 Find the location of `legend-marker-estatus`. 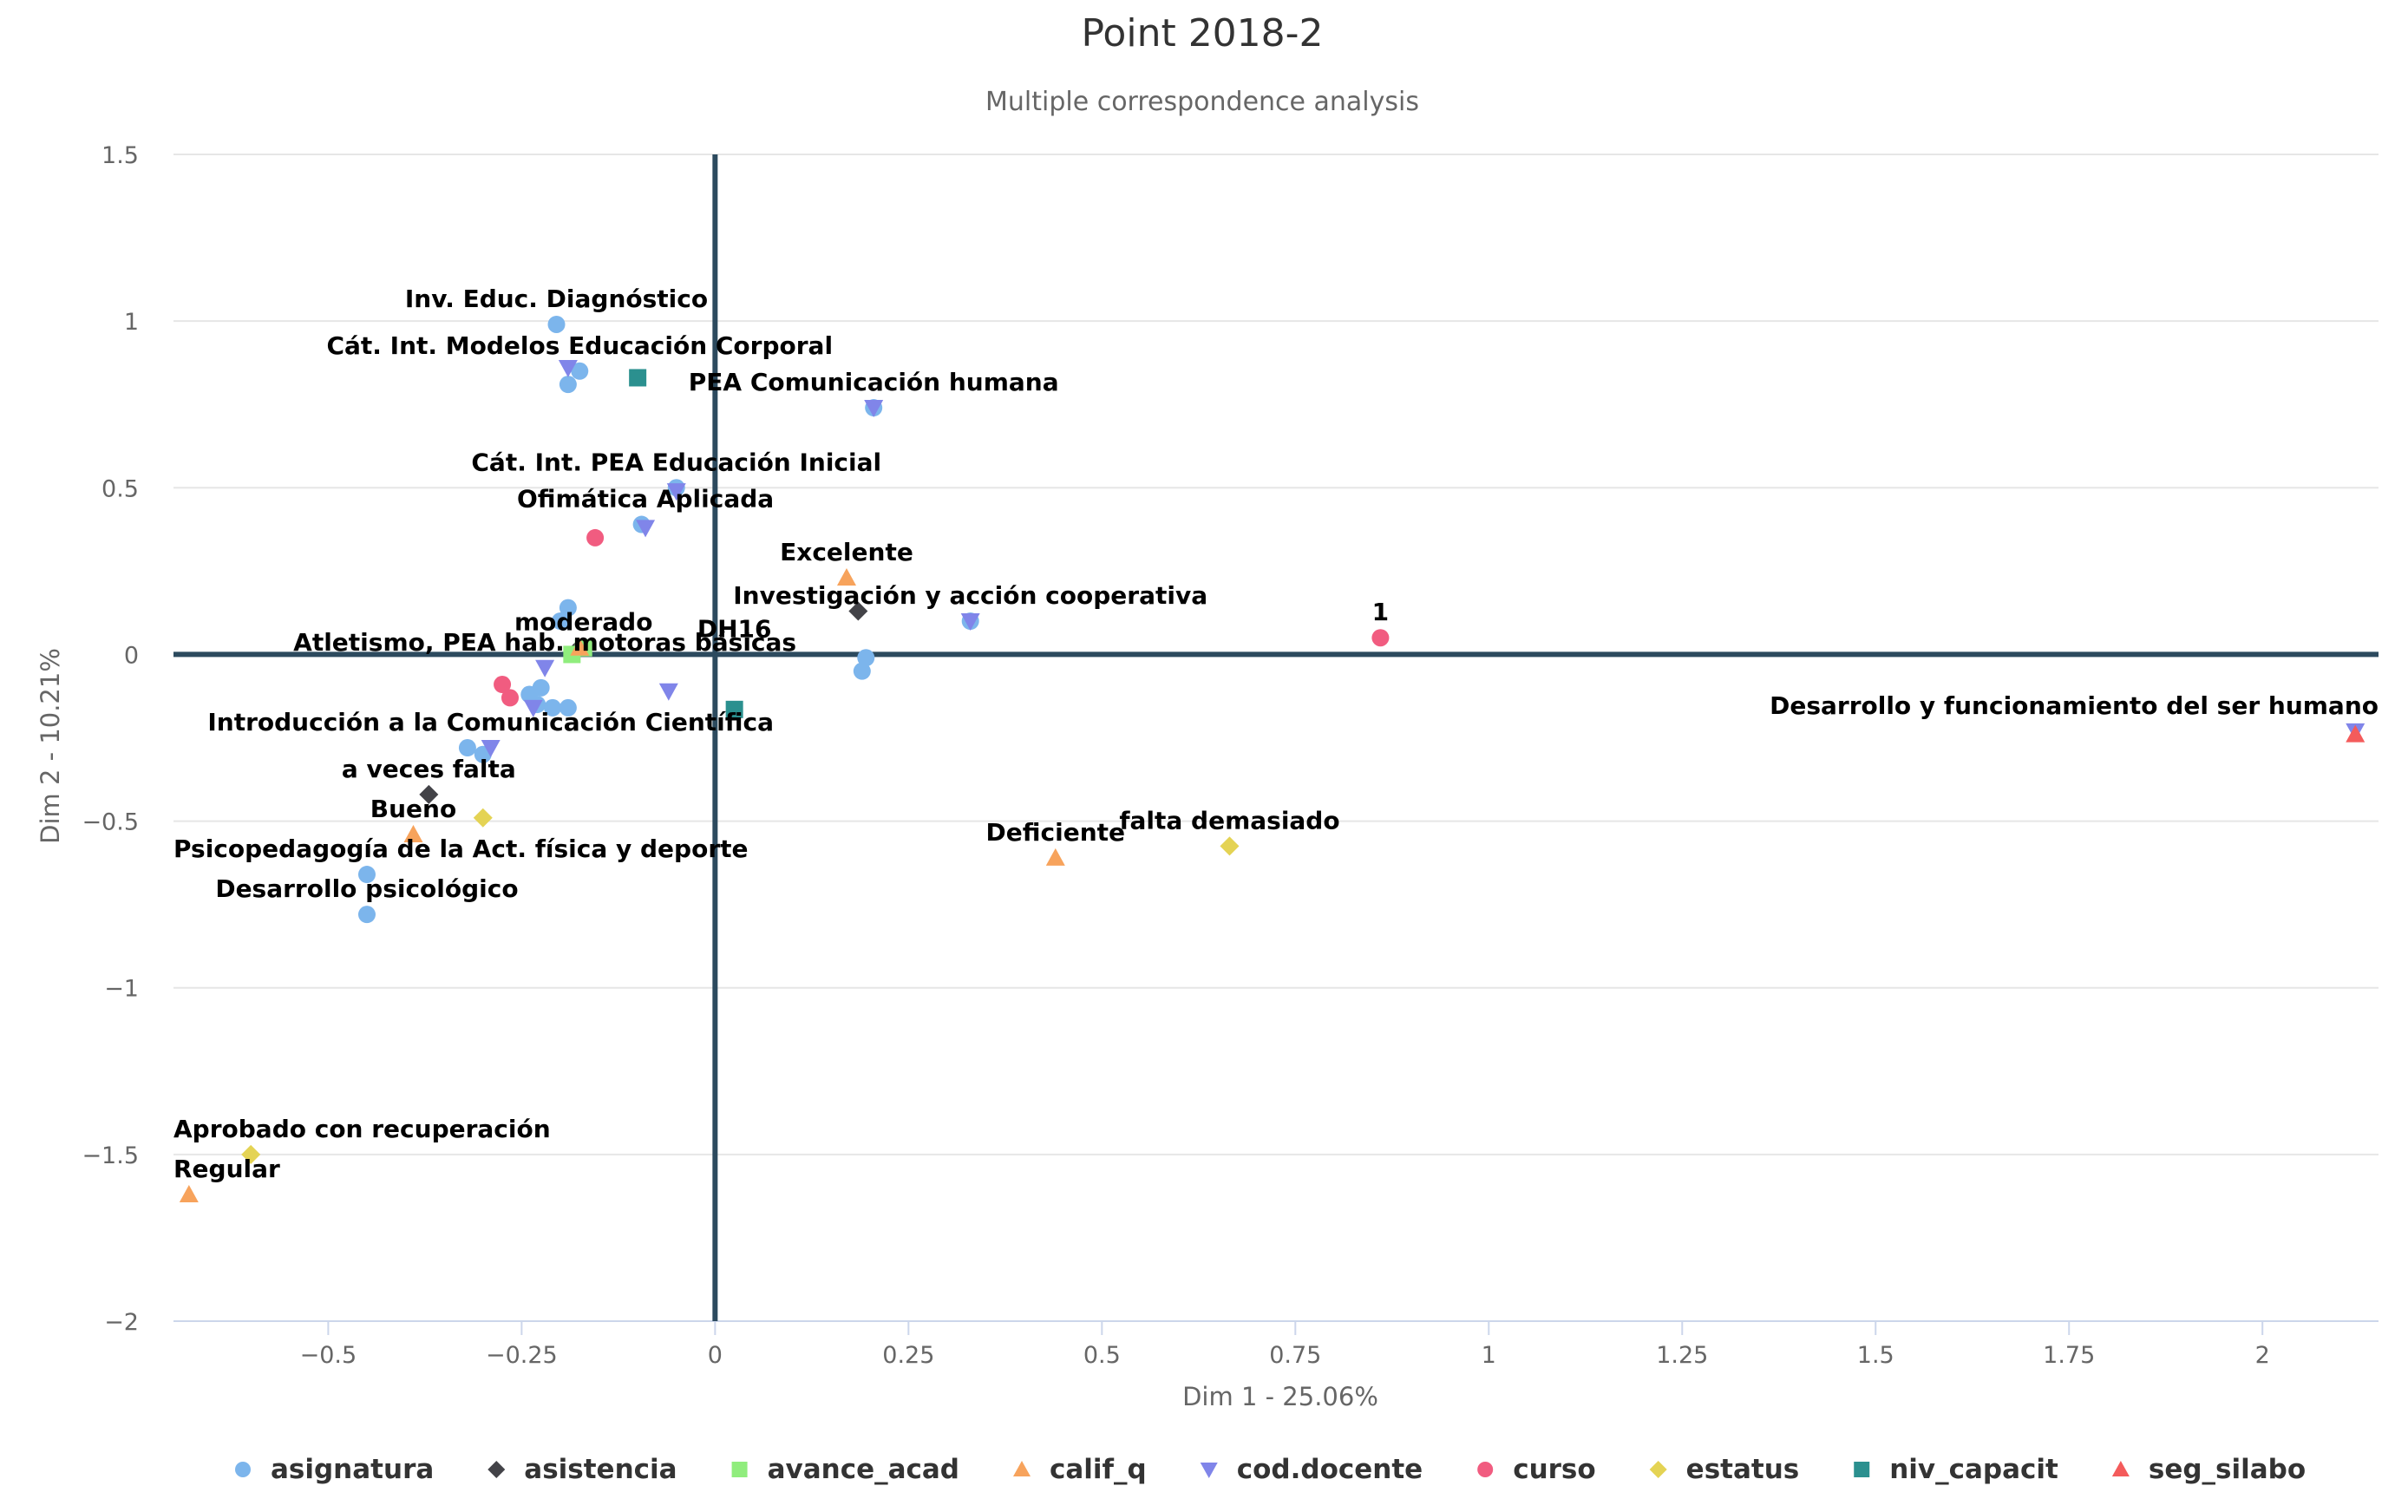

legend-marker-estatus is located at coordinates (1658, 1469).